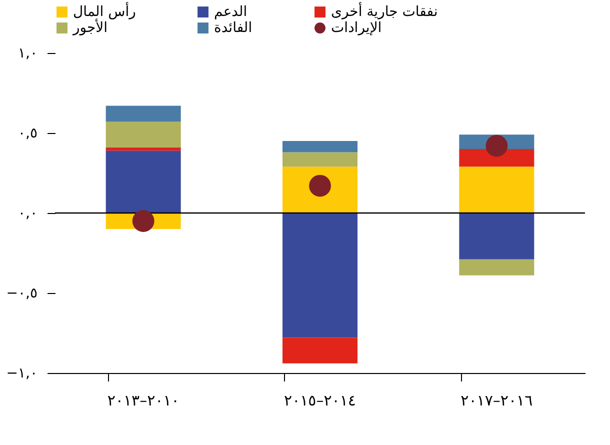 This screenshot has height=445, width=610. I want to click on y-tick-label: −١,٠, so click(22, 374).